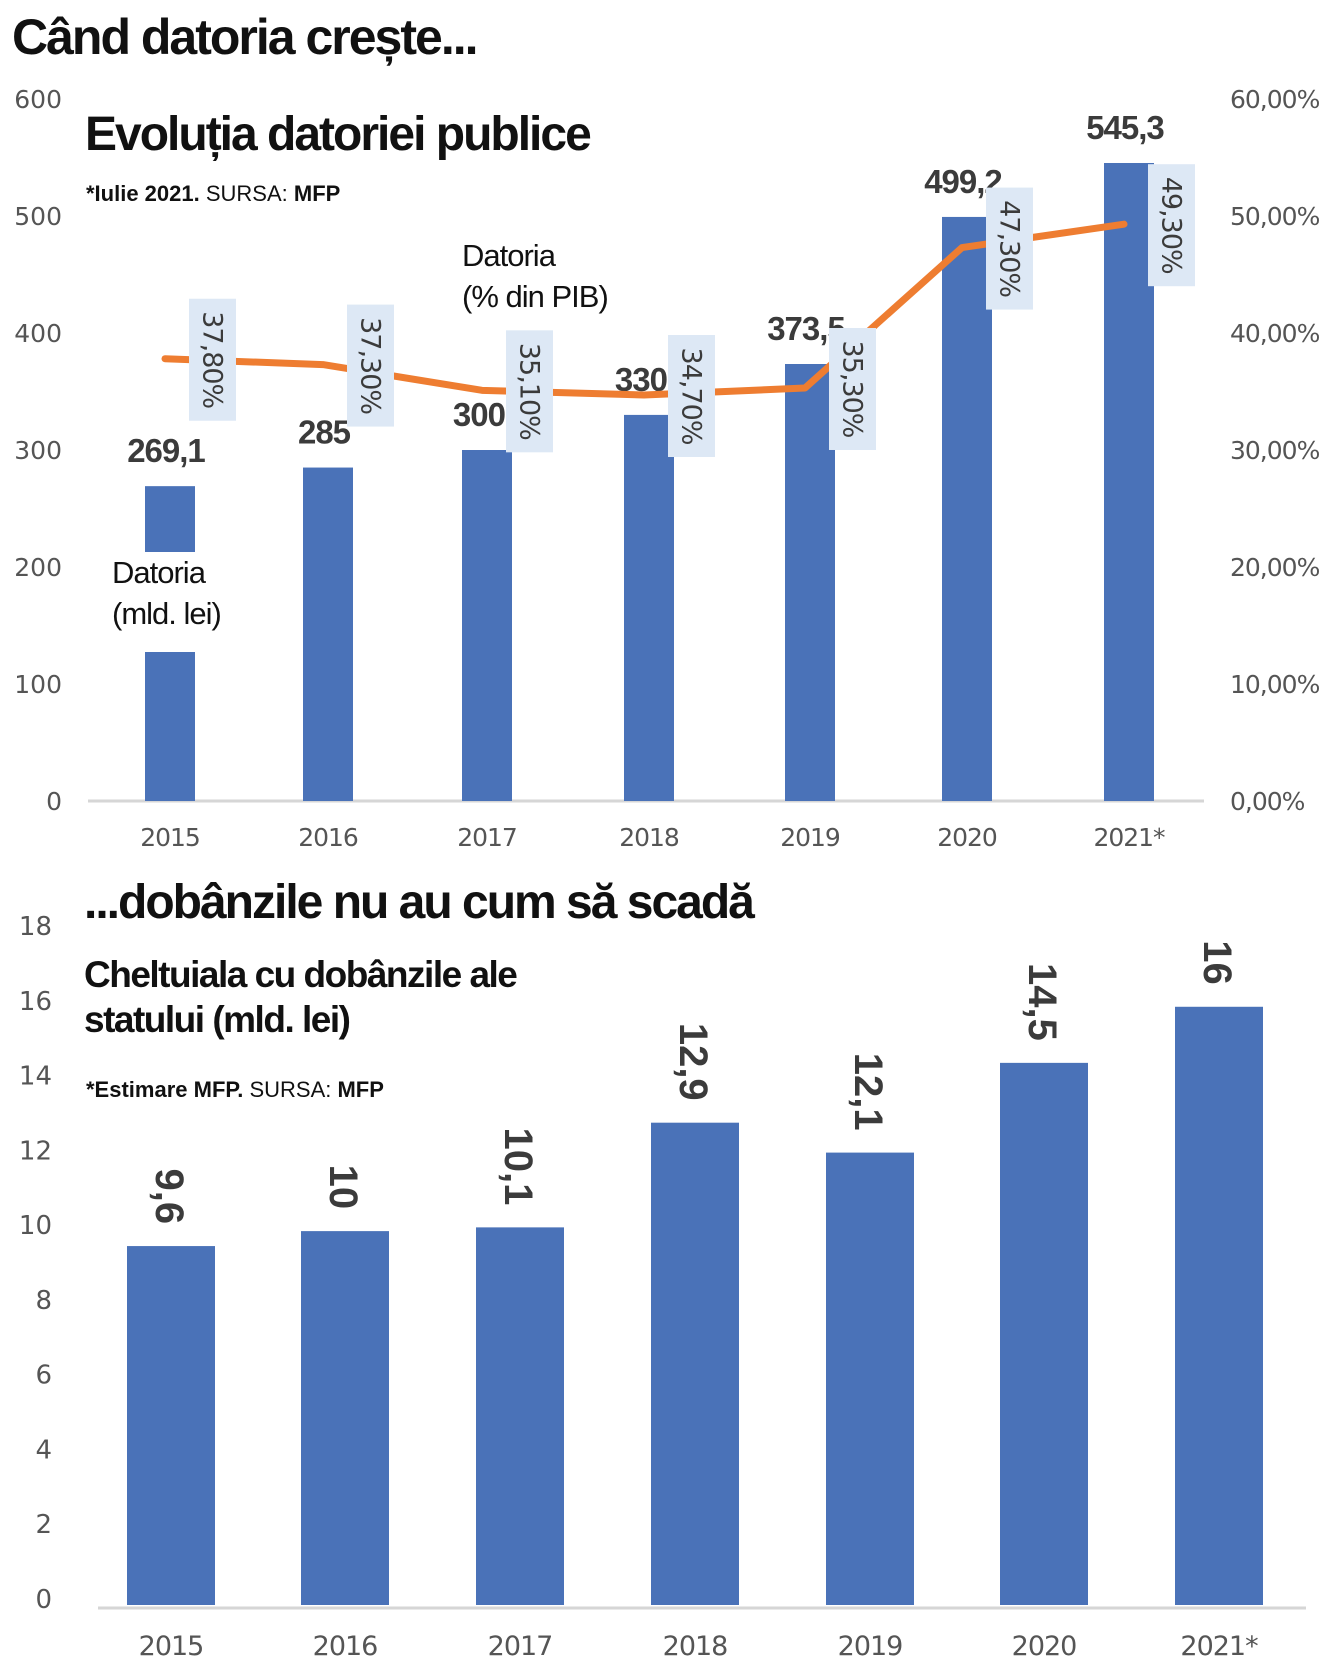 This screenshot has height=1666, width=1340. Describe the element at coordinates (38, 450) in the screenshot. I see `y-left-tick-label: 300` at that location.